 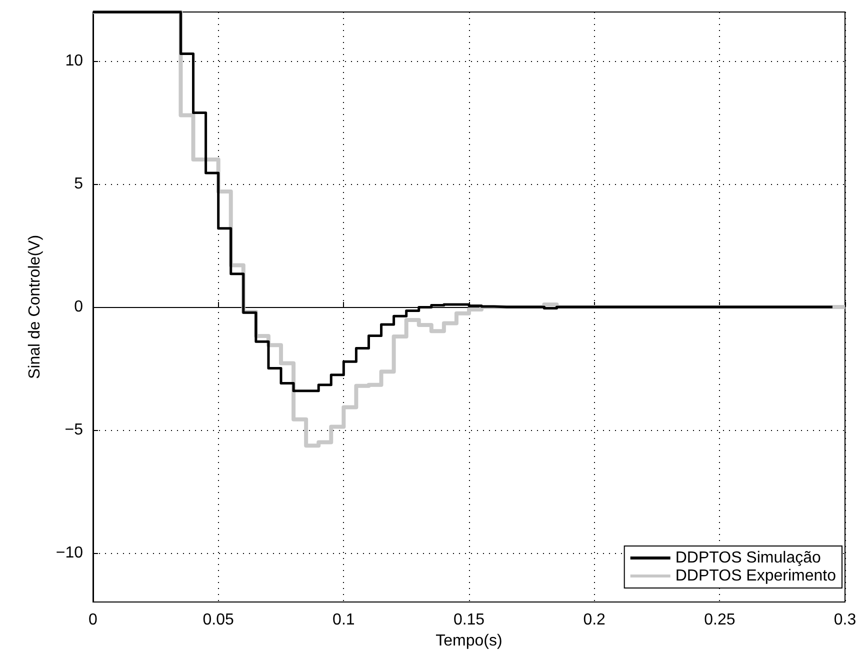 I want to click on y-tick-label: 10, so click(x=74, y=61).